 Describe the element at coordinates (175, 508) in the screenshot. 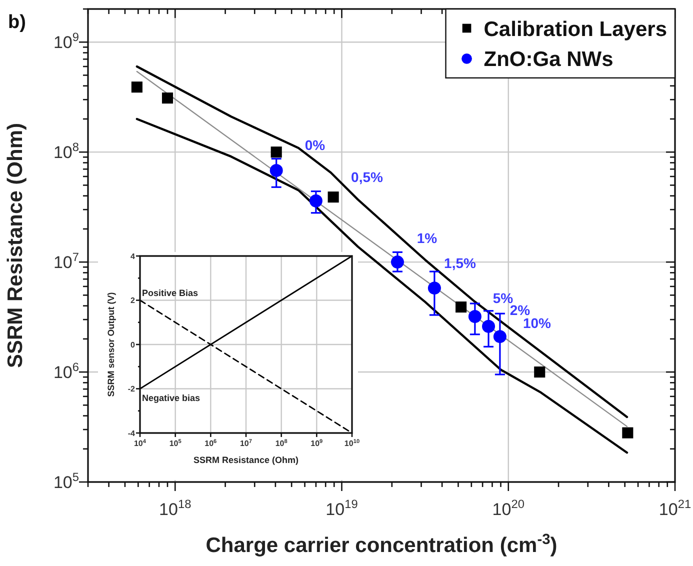

I see `x-tick-label: 10$^{18}$` at that location.